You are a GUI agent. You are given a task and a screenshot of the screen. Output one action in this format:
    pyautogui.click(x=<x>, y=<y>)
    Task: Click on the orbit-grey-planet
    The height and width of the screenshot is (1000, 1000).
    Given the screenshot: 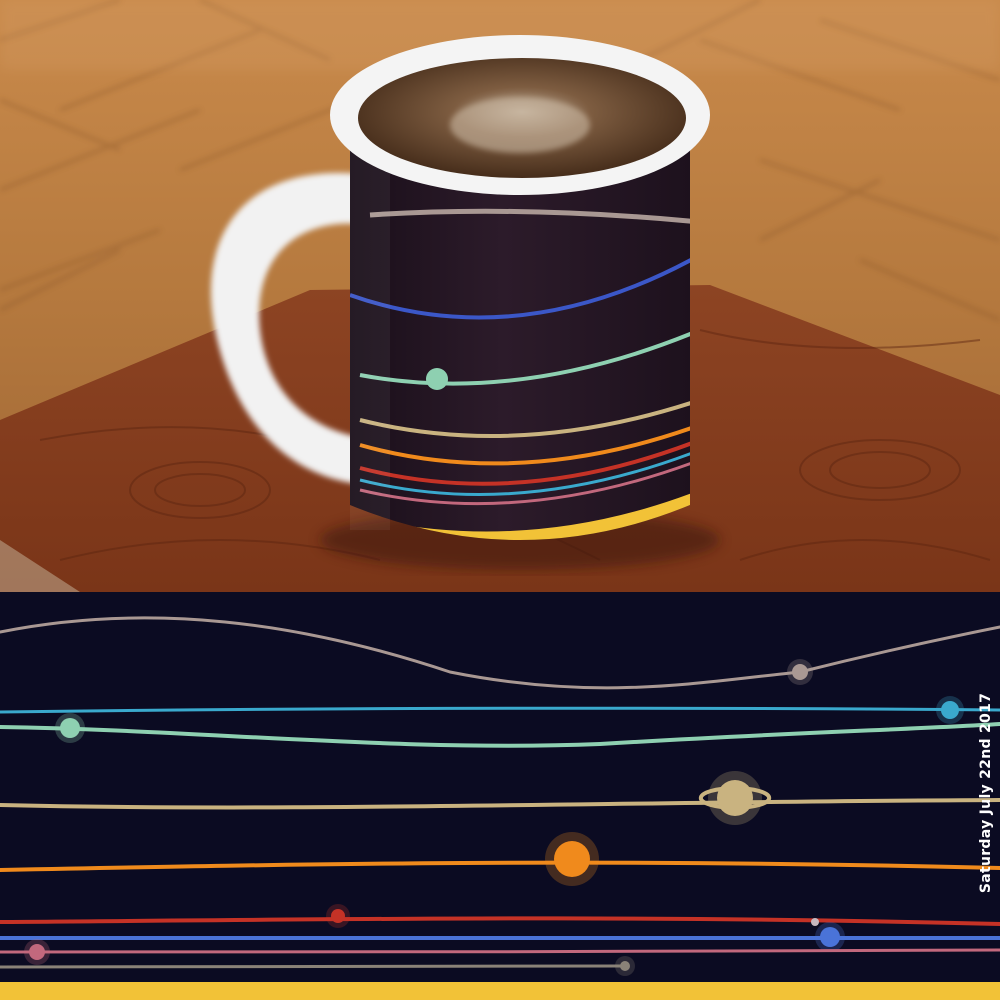 What is the action you would take?
    pyautogui.click(x=625, y=966)
    